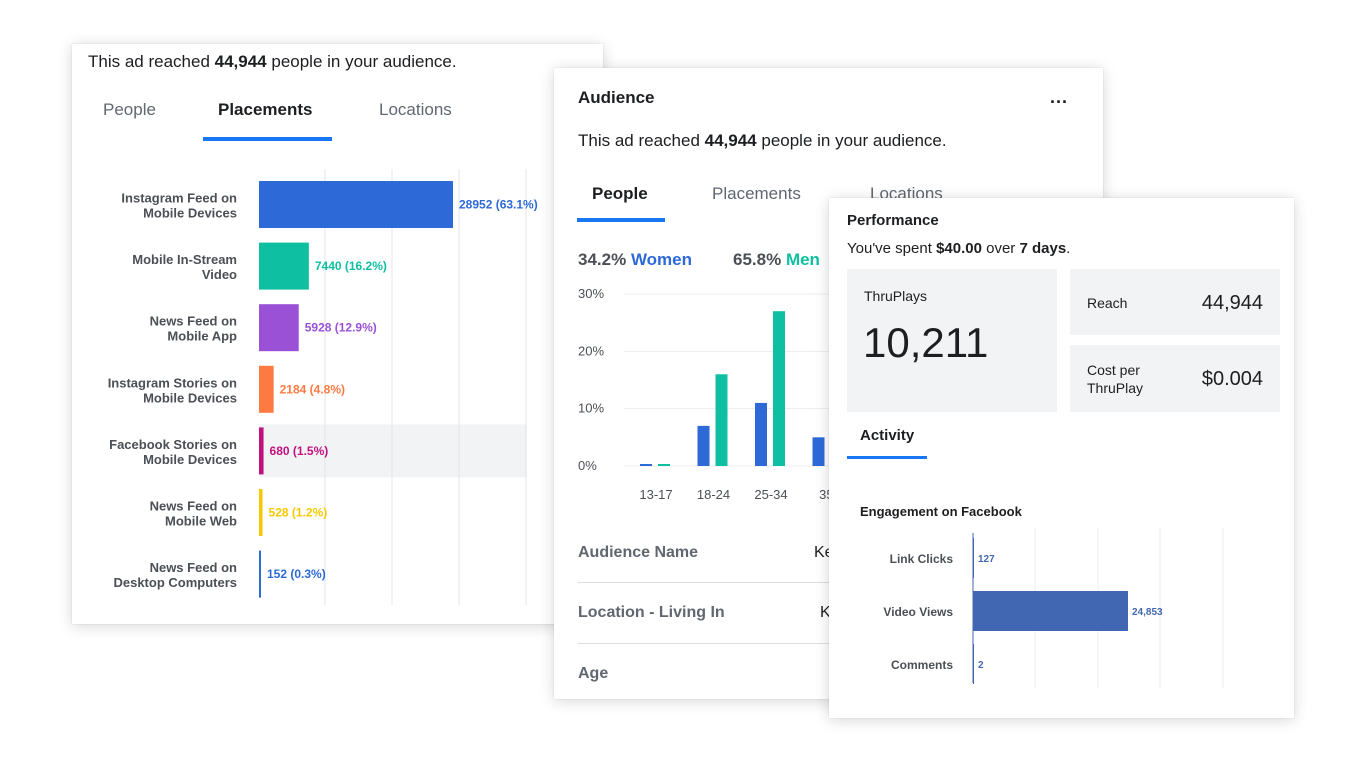 This screenshot has height=768, width=1366. I want to click on location-value: K, so click(825, 612).